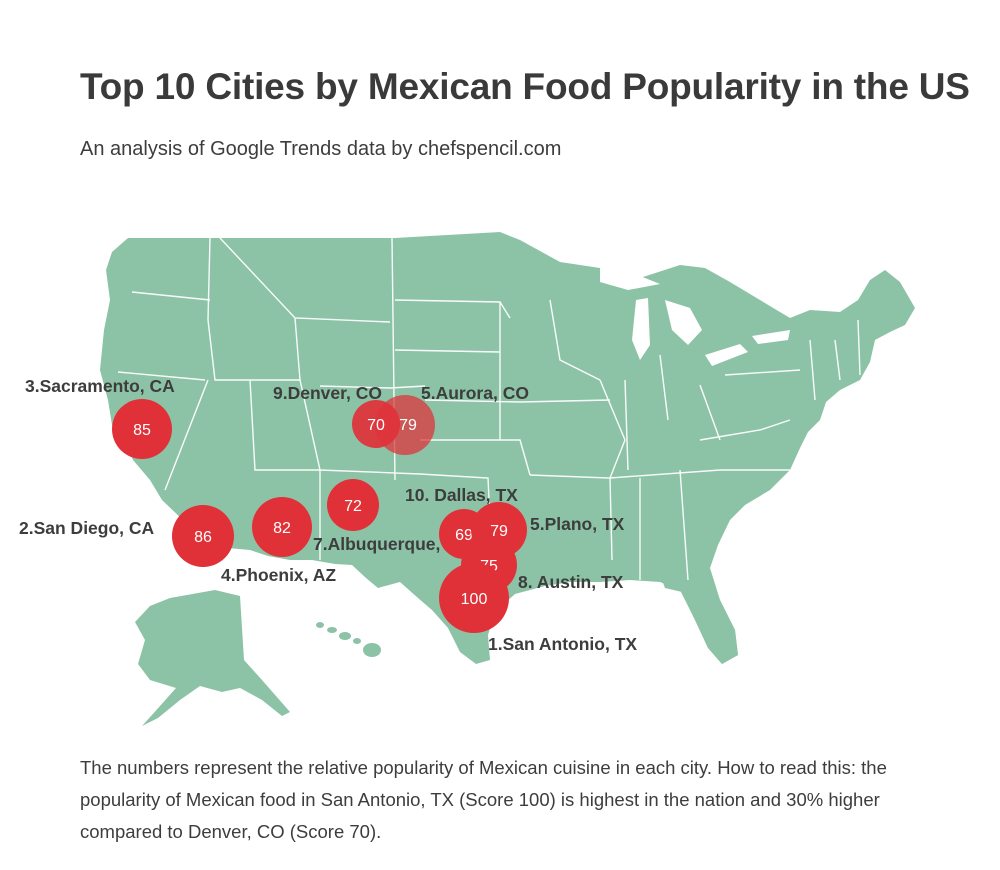 This screenshot has height=870, width=1000. What do you see at coordinates (475, 393) in the screenshot?
I see `label-aurora: 5.Aurora, CO` at bounding box center [475, 393].